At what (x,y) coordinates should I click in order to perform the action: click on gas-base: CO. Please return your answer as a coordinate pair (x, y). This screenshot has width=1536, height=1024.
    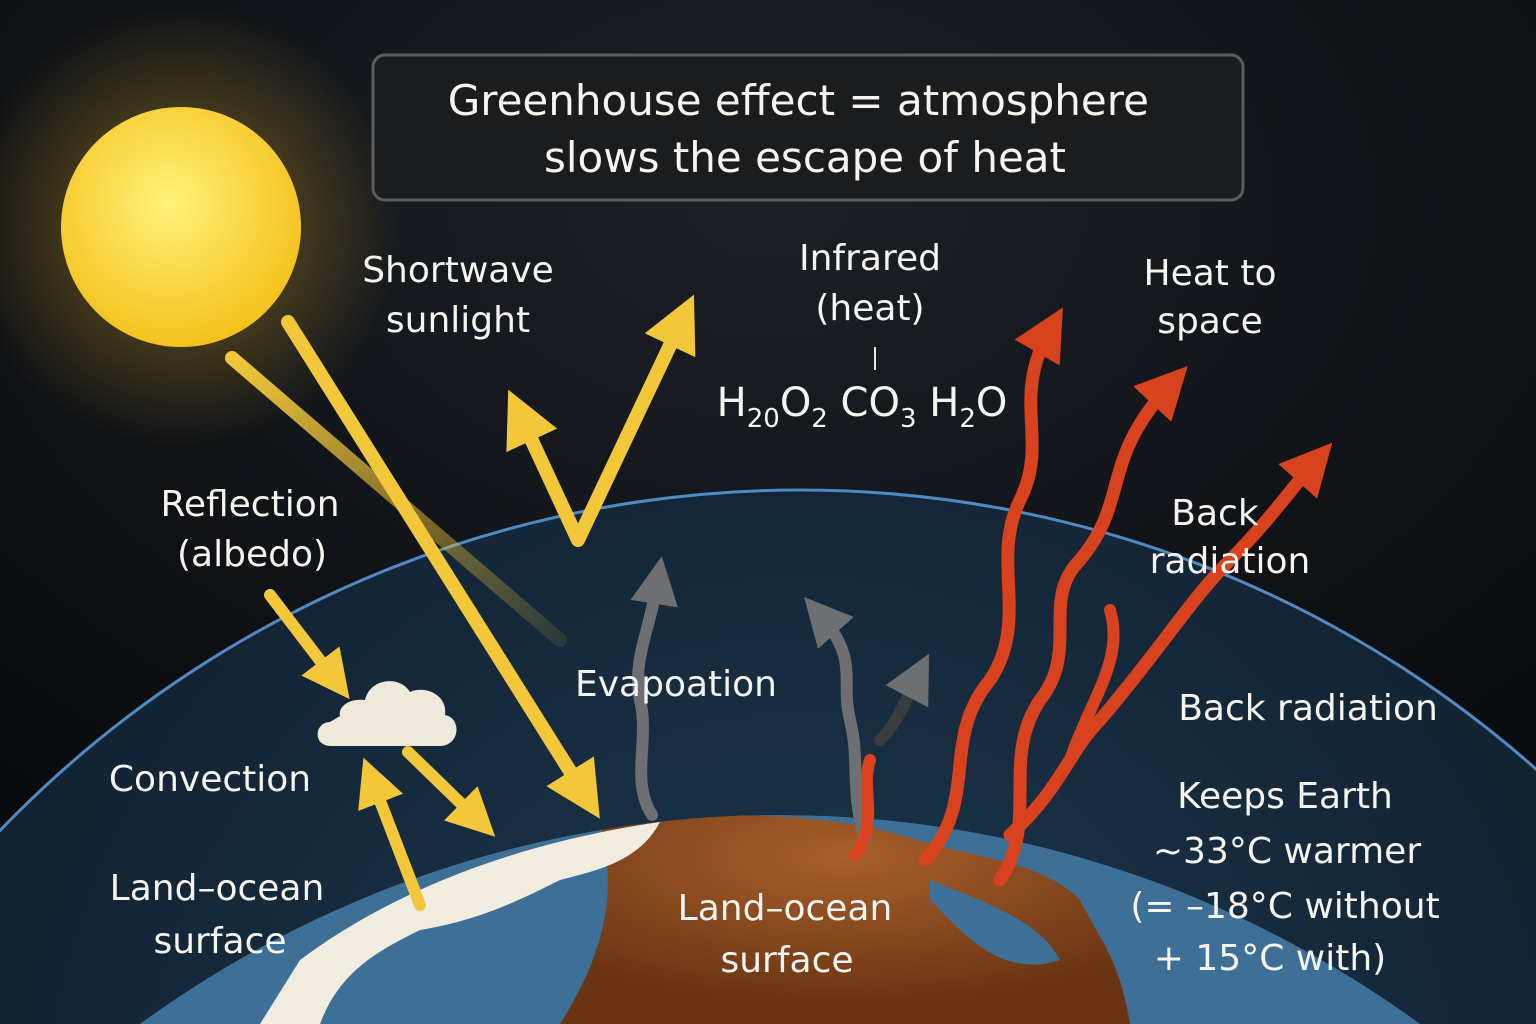
    Looking at the image, I should click on (864, 403).